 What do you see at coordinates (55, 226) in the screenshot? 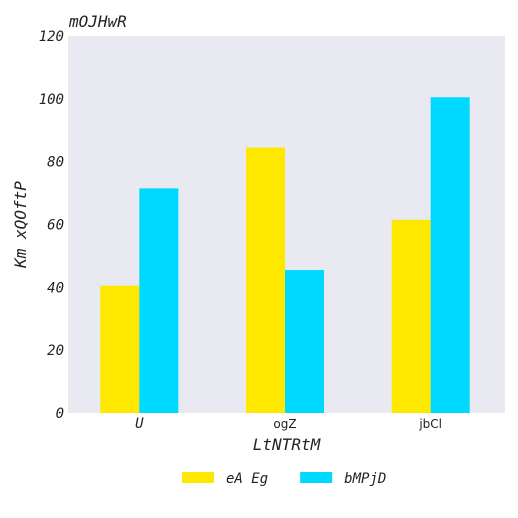
I see `y-tick-label: 60` at bounding box center [55, 226].